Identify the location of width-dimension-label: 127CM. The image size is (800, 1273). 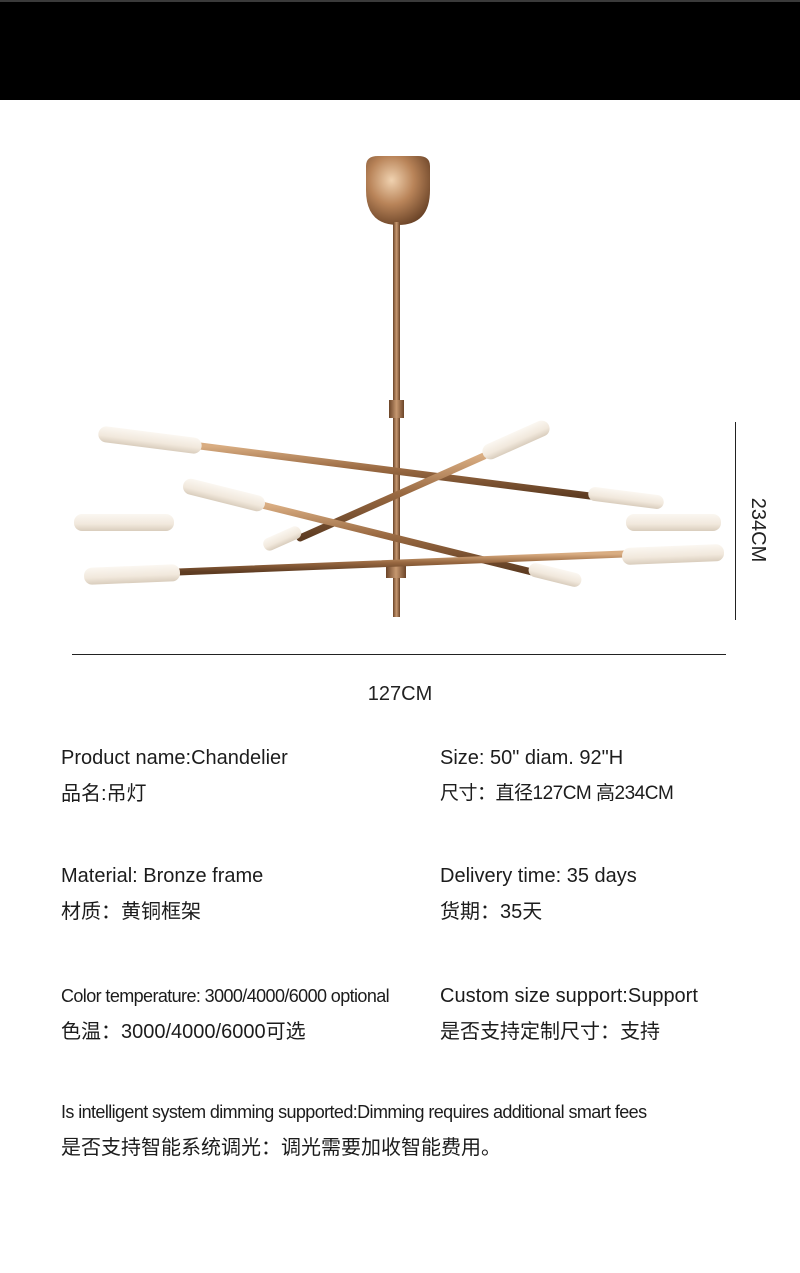
(400, 694).